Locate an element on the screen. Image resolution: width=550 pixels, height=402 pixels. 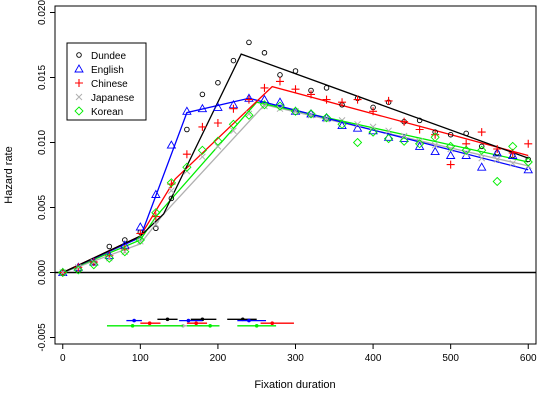
legend-marker-english is located at coordinates (79, 68).